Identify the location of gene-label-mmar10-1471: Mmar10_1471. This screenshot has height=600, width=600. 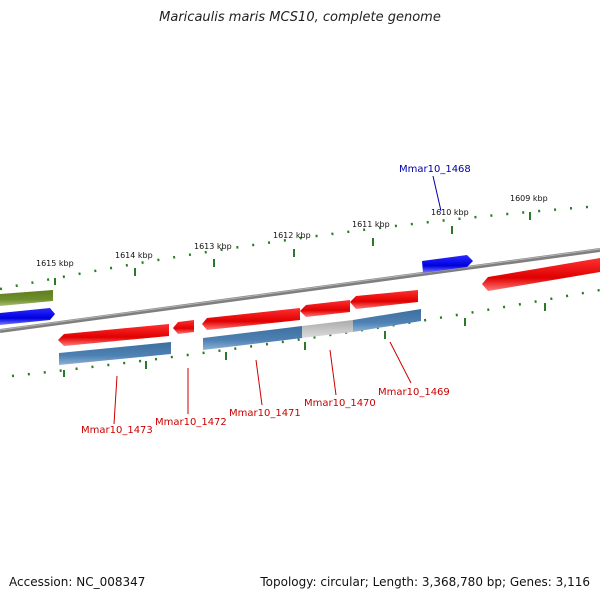
(265, 413).